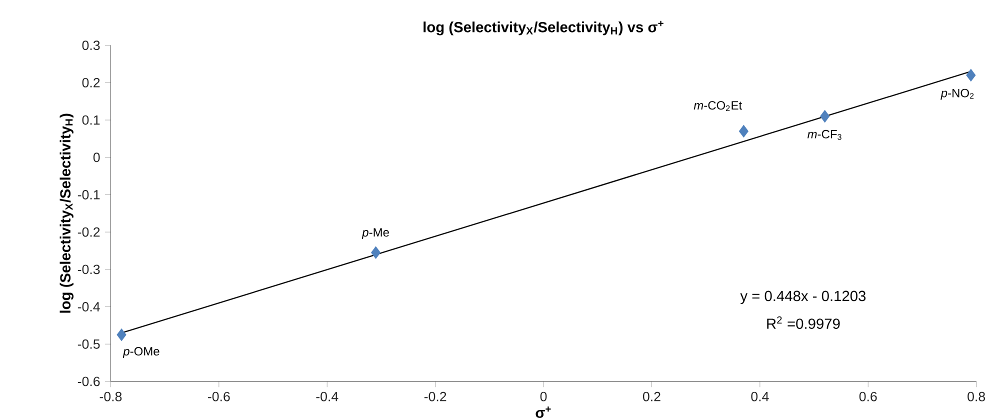  I want to click on x-tick-label: 0.8, so click(977, 397).